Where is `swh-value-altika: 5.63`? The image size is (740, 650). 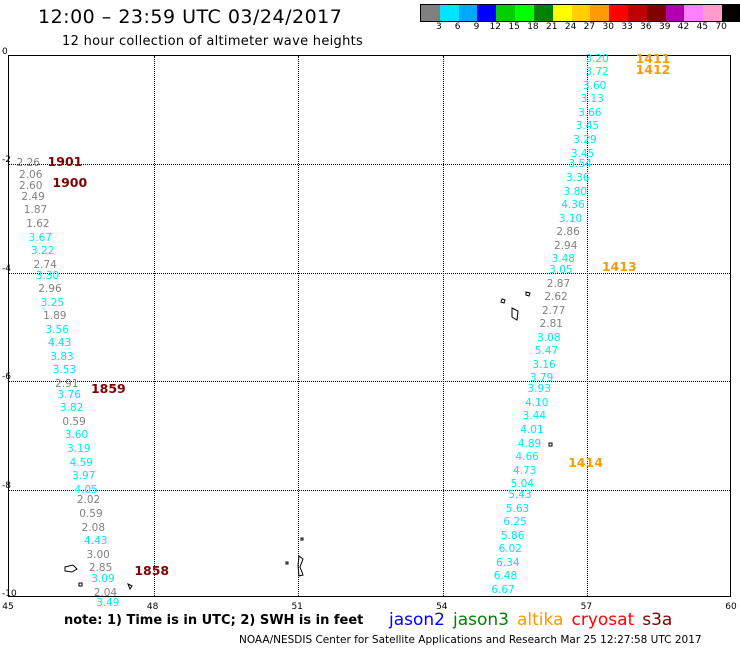 swh-value-altika: 5.63 is located at coordinates (517, 508).